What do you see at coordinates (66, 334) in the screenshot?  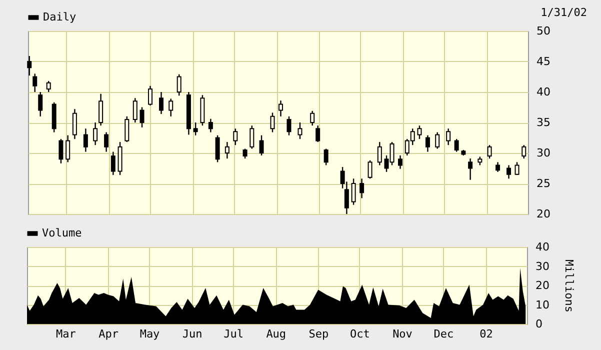 I see `x-tick-label: Mar` at bounding box center [66, 334].